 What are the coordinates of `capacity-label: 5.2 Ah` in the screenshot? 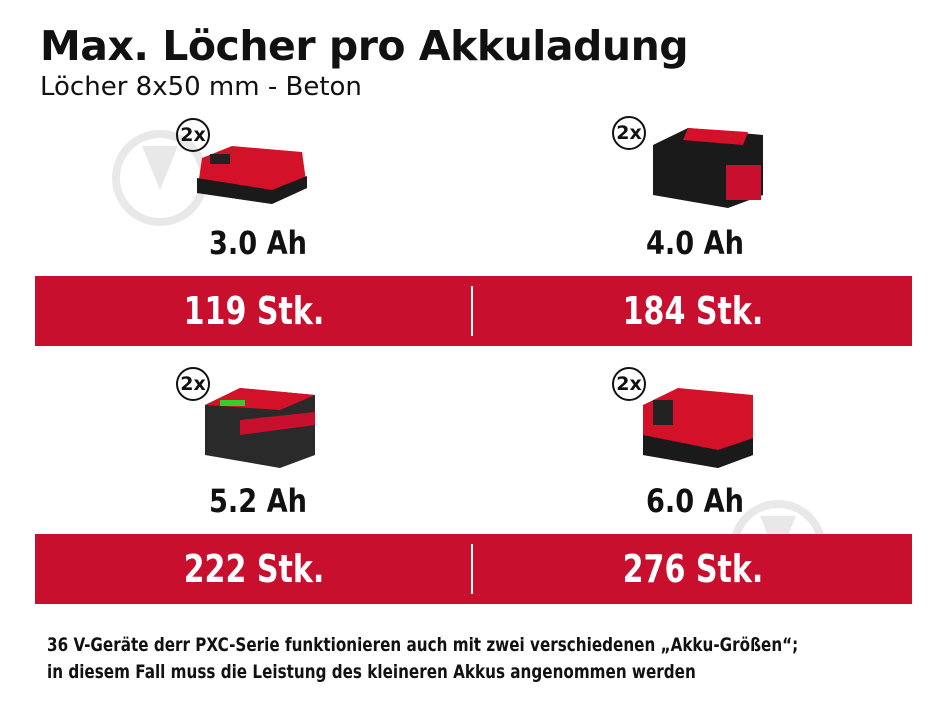 It's located at (258, 501).